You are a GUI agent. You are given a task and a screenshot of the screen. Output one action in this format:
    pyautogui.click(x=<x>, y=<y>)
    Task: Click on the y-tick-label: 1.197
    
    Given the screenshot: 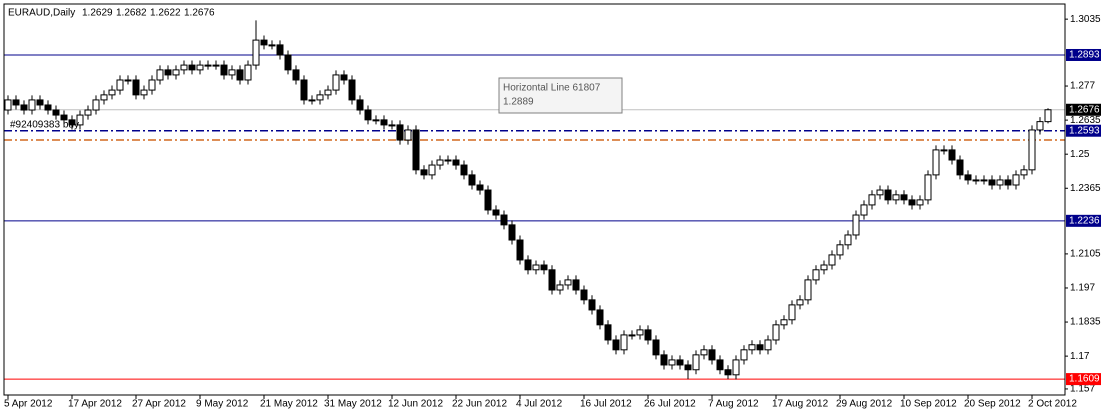 What is the action you would take?
    pyautogui.click(x=1082, y=288)
    